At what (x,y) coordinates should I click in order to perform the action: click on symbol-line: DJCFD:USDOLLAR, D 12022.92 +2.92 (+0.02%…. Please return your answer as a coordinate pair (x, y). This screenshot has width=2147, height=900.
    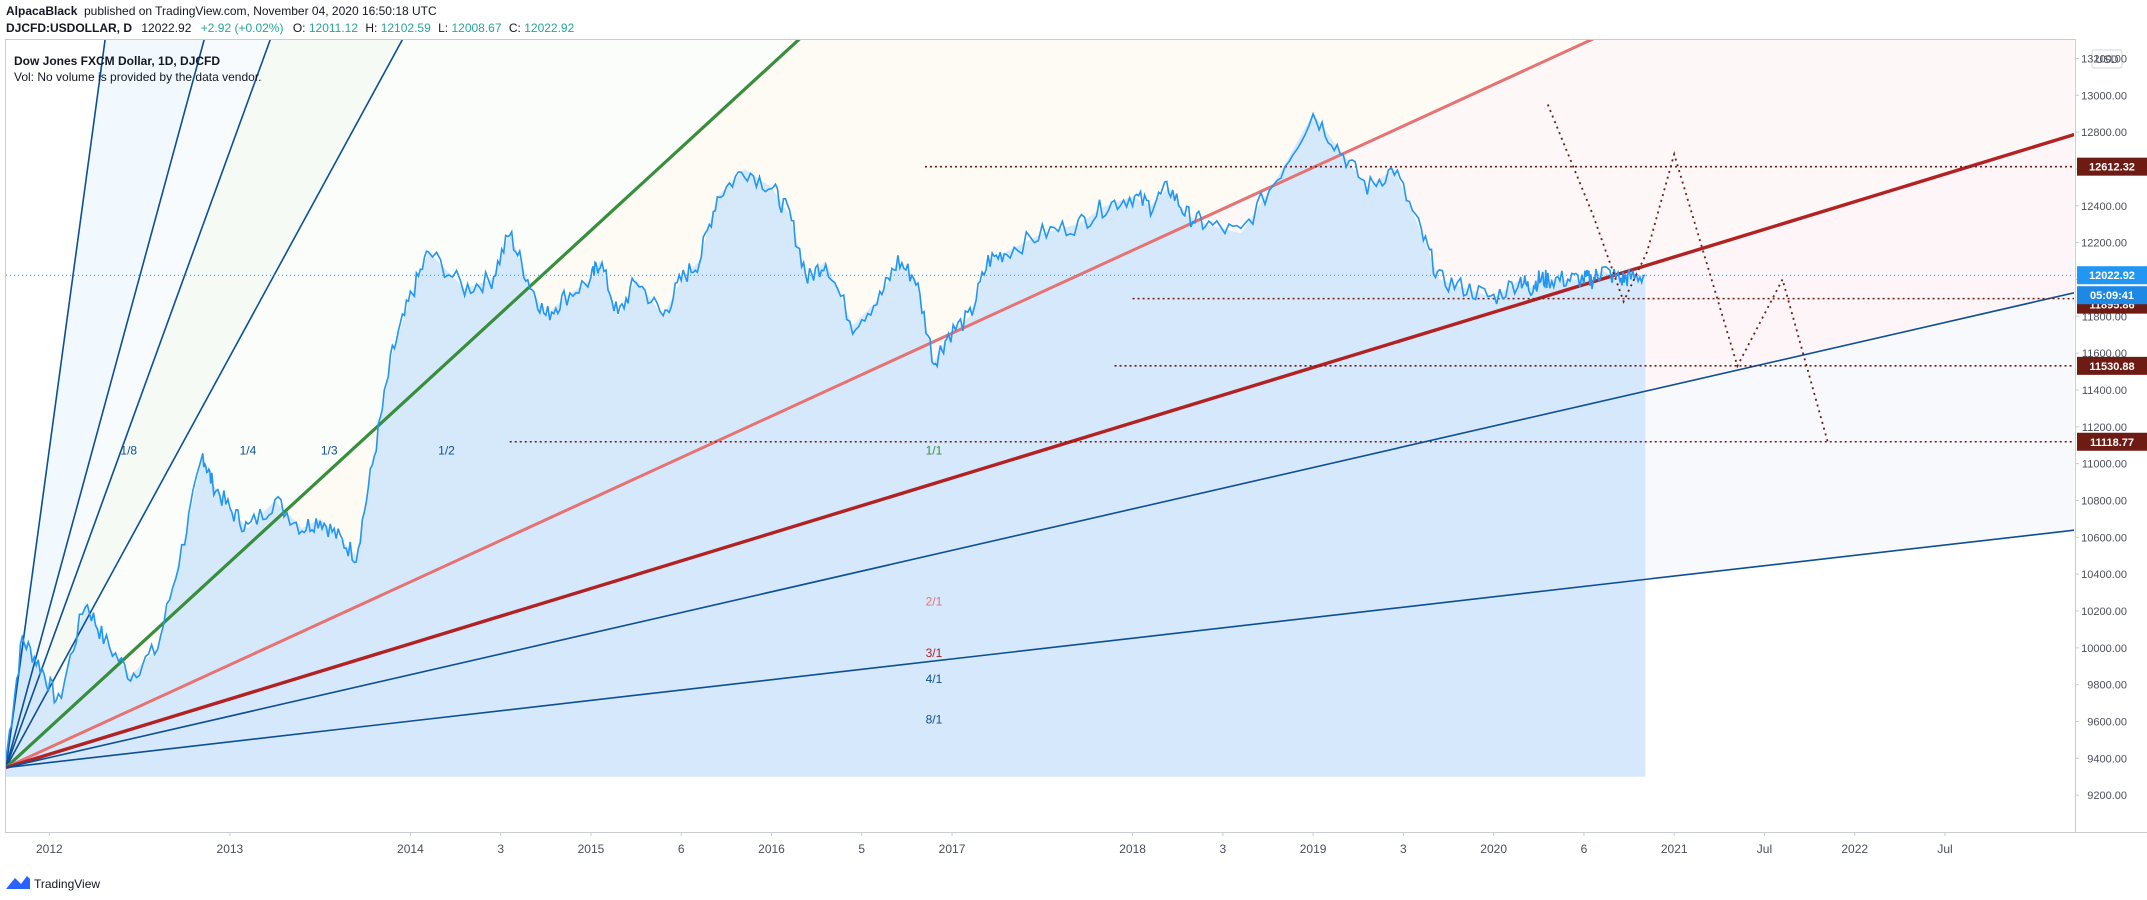
    Looking at the image, I should click on (290, 28).